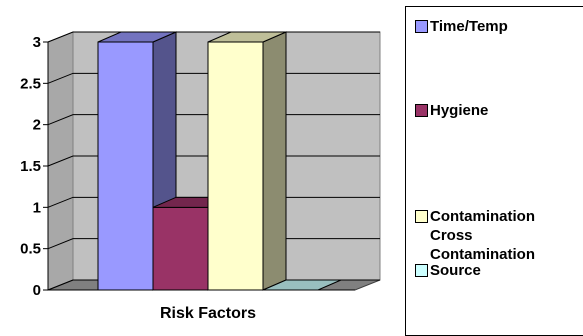  Describe the element at coordinates (274, 161) in the screenshot. I see `bar-side` at that location.